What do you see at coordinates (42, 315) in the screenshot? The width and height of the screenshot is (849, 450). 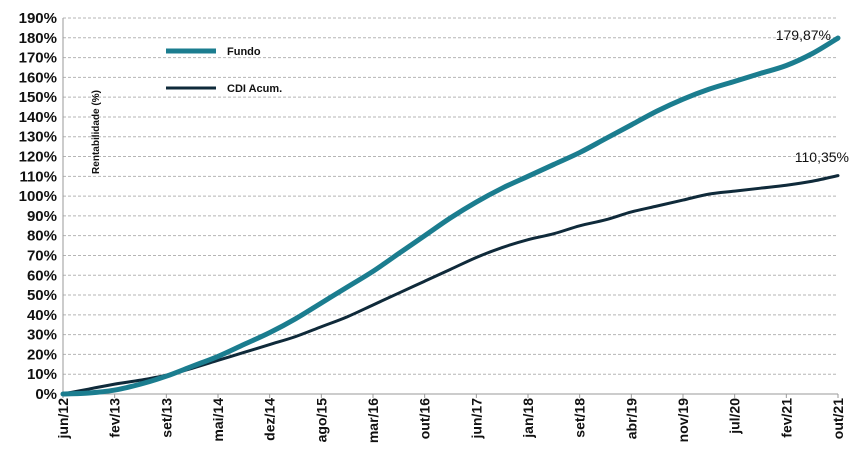 I see `y-tick-label: 40%` at bounding box center [42, 315].